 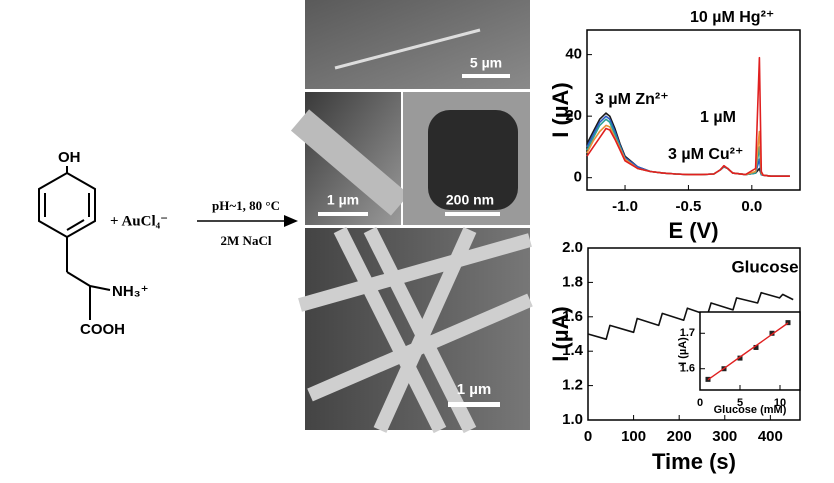 I want to click on y-tick-label: 20, so click(x=573, y=115).